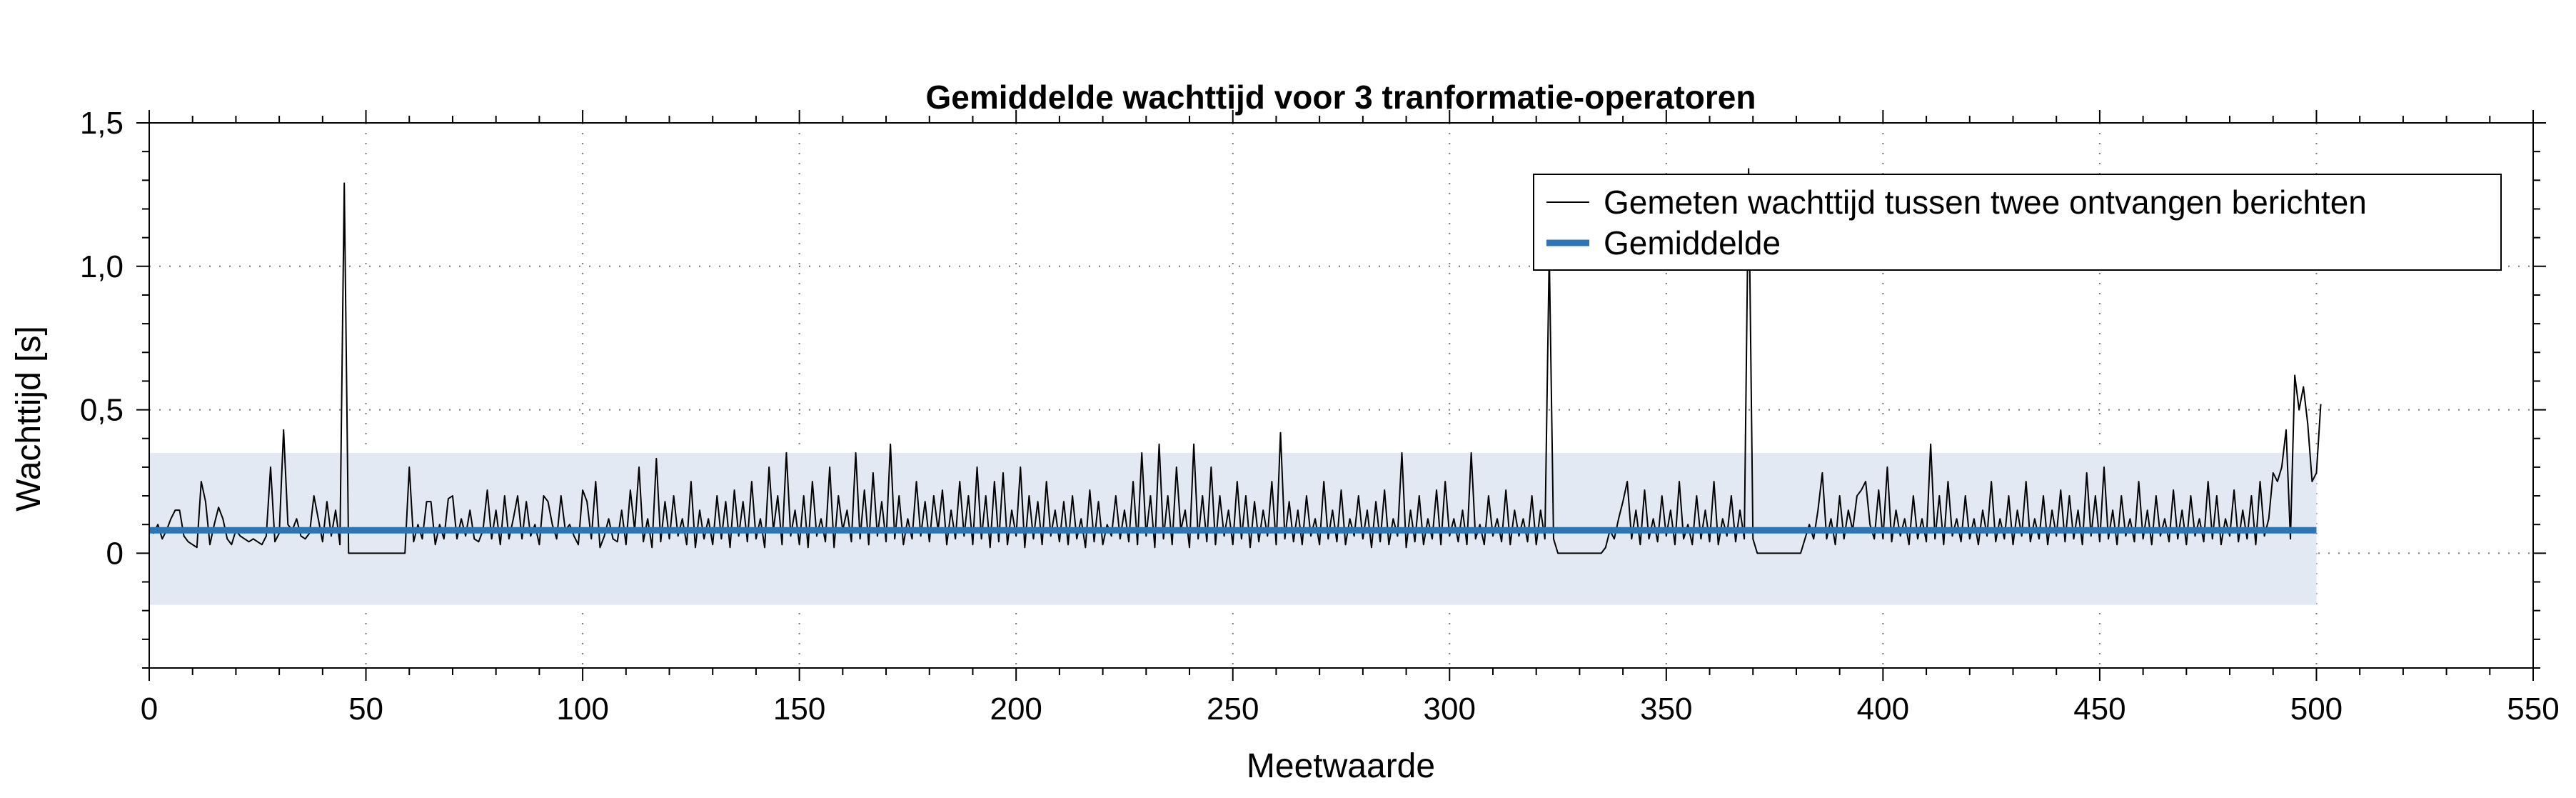 The width and height of the screenshot is (2576, 798). I want to click on x-axis-label: Meetwaarde, so click(1341, 766).